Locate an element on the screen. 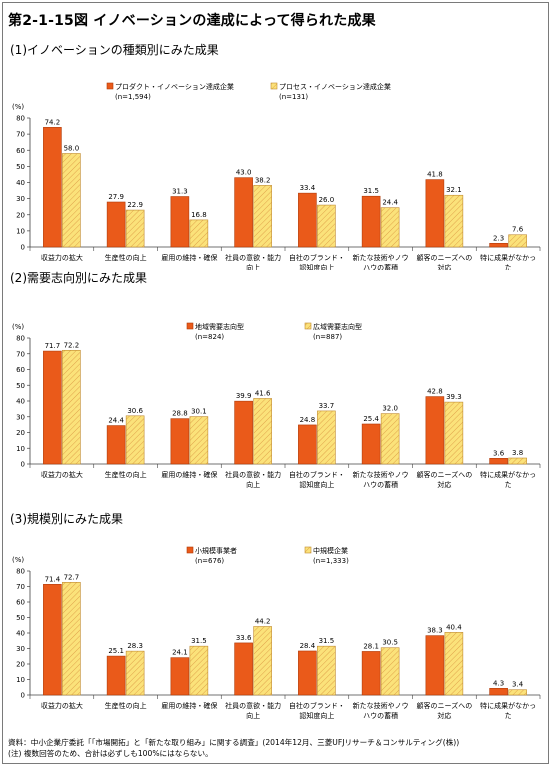  category-label: 認知度向上 is located at coordinates (316, 715).